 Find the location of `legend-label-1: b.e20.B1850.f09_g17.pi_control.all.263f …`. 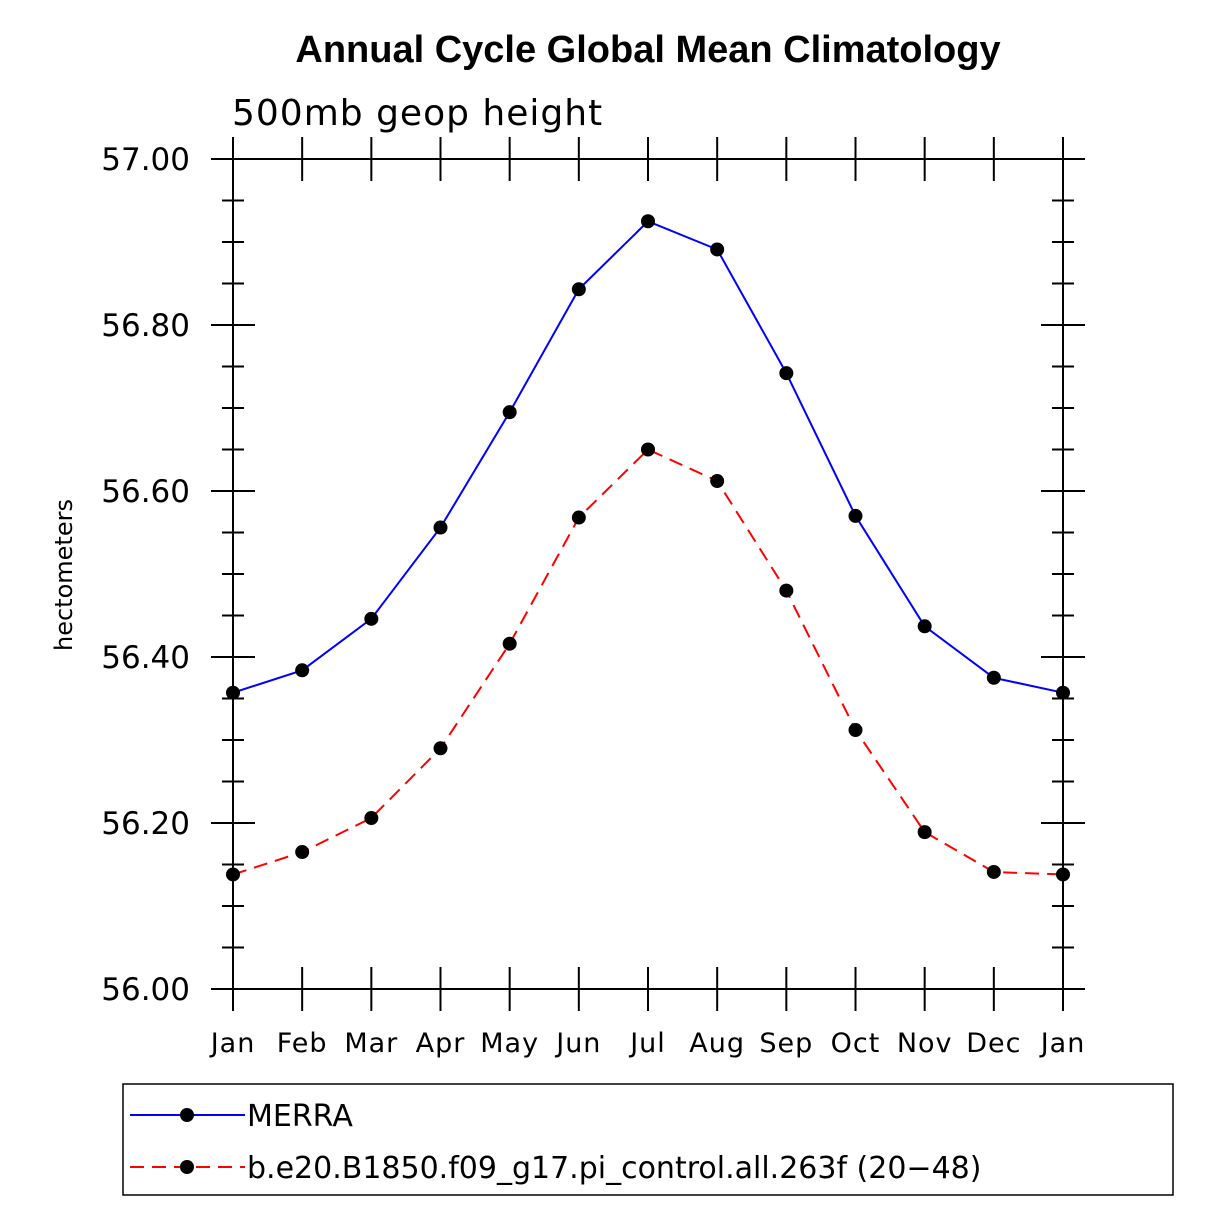

legend-label-1: b.e20.B1850.f09_g17.pi_control.all.263f … is located at coordinates (614, 1168).